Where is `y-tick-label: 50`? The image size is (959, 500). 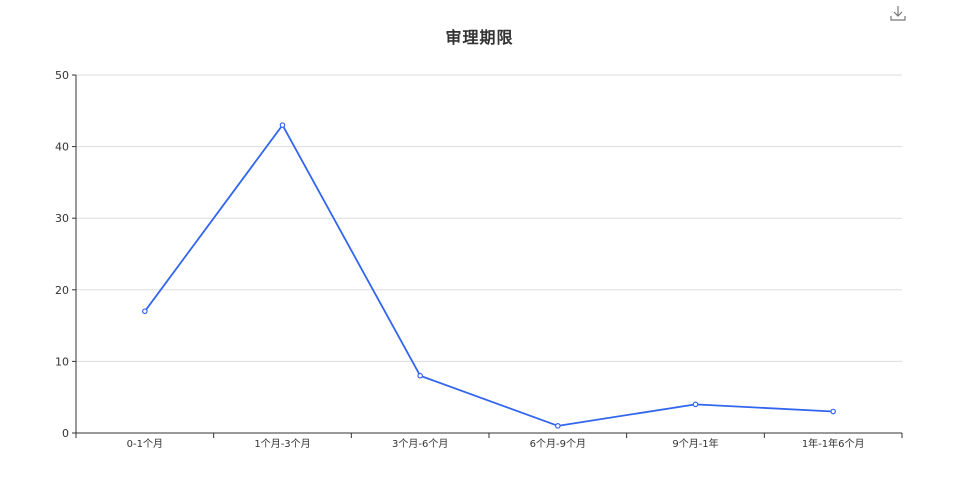
y-tick-label: 50 is located at coordinates (62, 75).